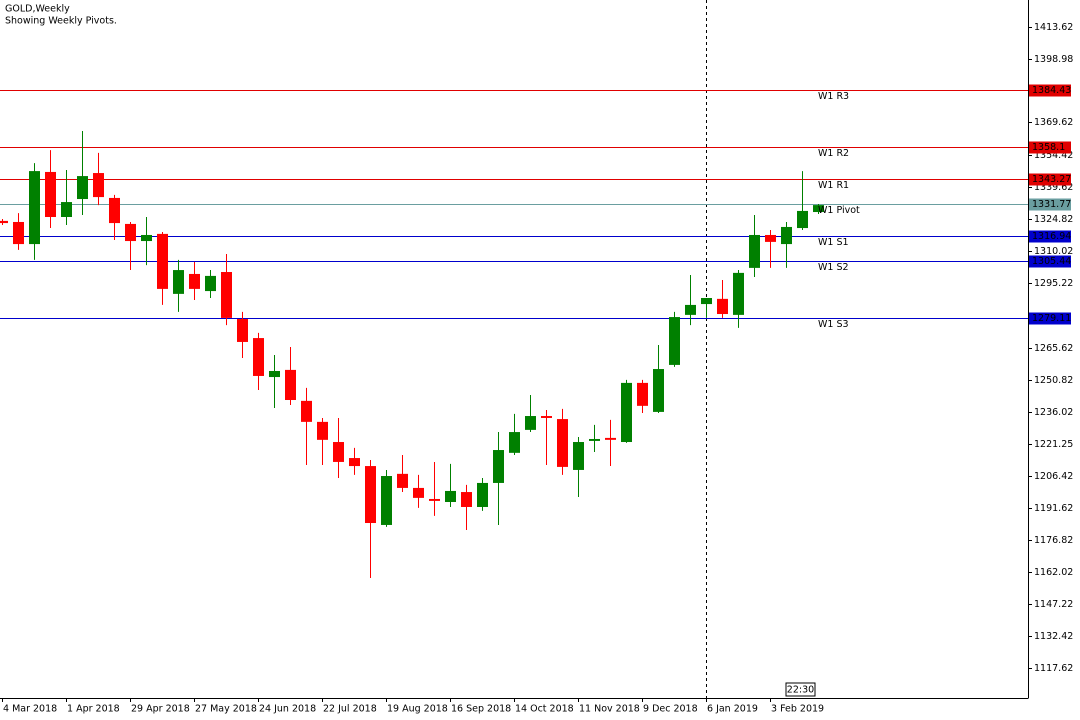 This screenshot has height=720, width=1080. What do you see at coordinates (833, 267) in the screenshot?
I see `pivot-label: W1 S2` at bounding box center [833, 267].